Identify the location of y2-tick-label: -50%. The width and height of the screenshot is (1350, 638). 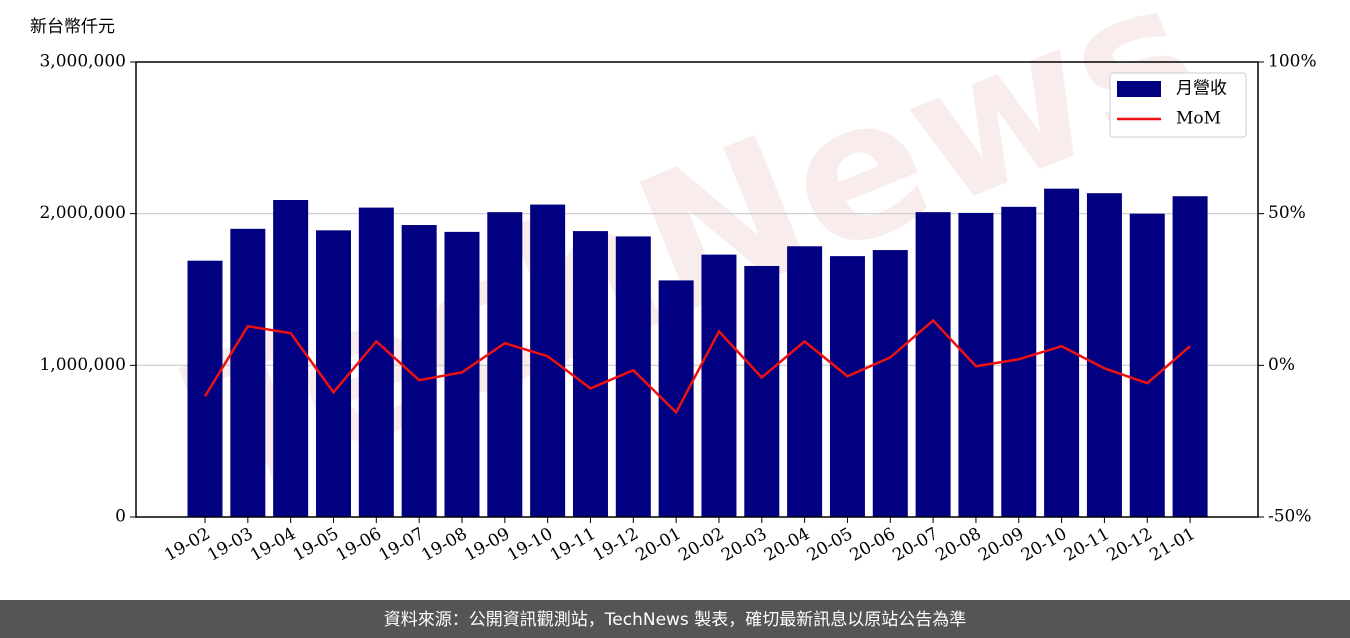
(1290, 517).